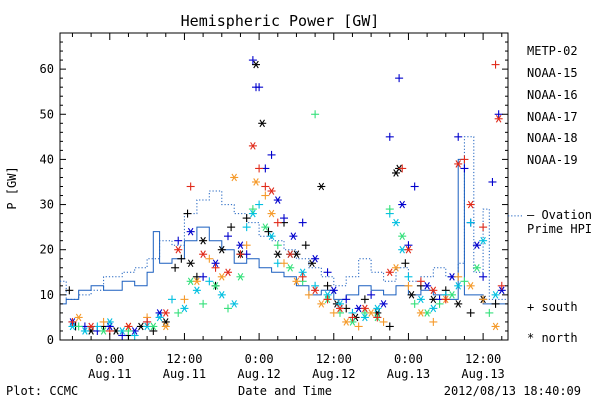 This screenshot has width=600, height=400. Describe the element at coordinates (552, 338) in the screenshot. I see `legend-north-marker: * north` at that location.